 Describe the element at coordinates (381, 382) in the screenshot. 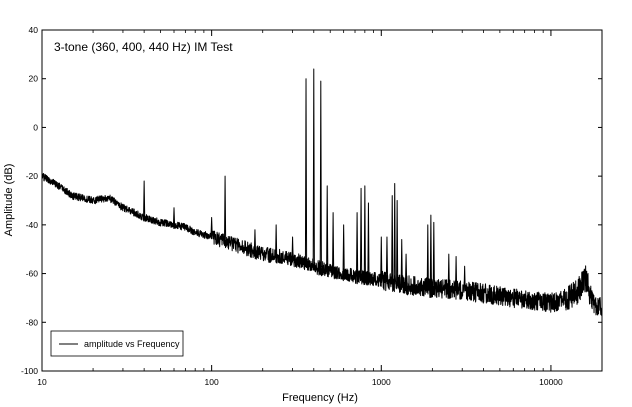

I see `x-tick-label: 1000` at that location.